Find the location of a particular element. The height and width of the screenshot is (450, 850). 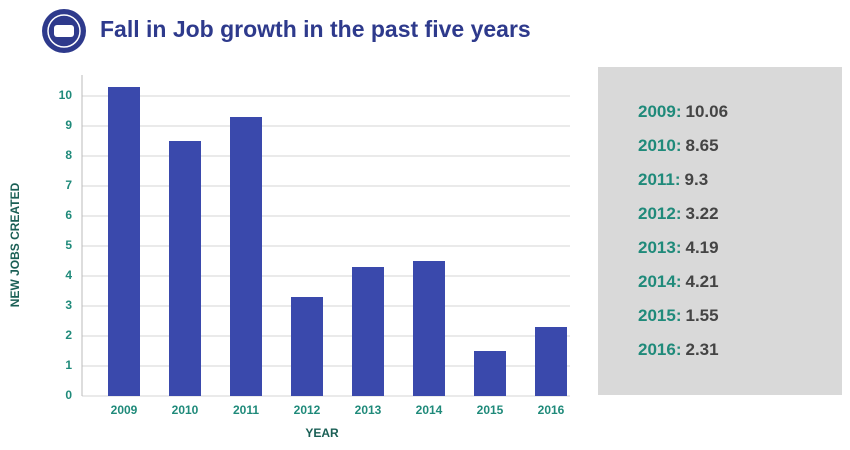

y-tick-label: 3 is located at coordinates (68, 305).